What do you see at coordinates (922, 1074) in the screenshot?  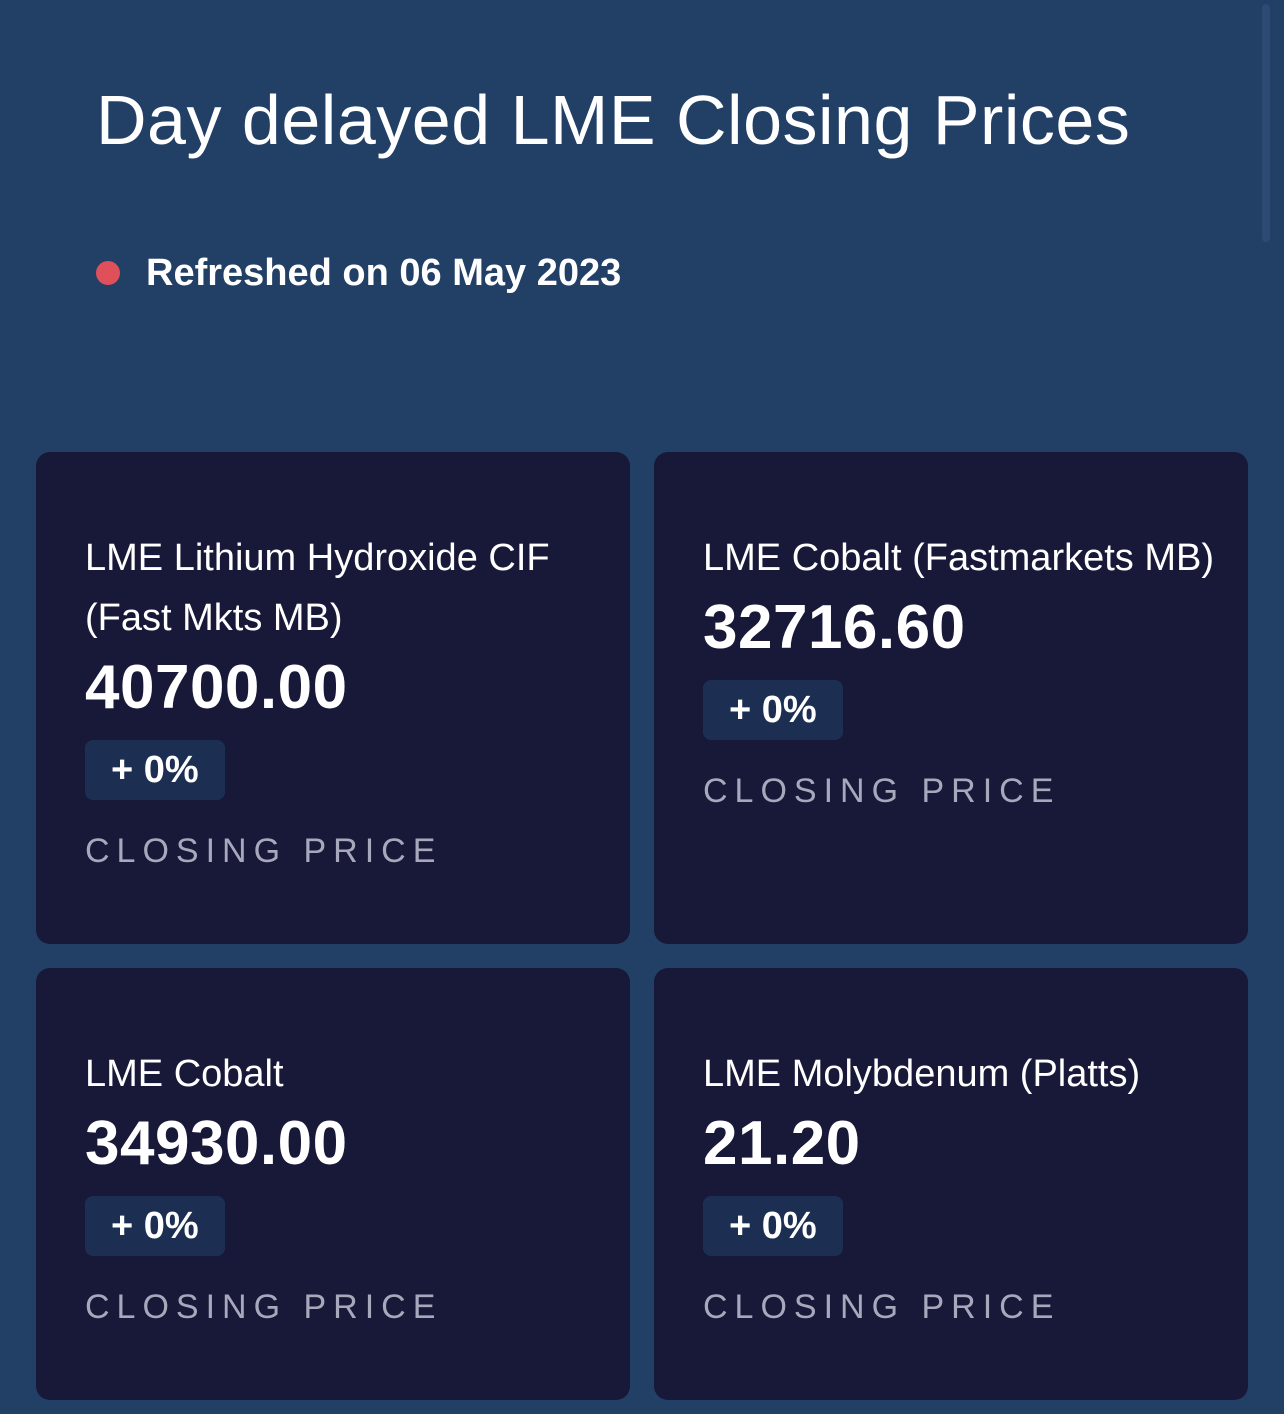 I see `commodity-name: LME Molybdenum (Platts)` at bounding box center [922, 1074].